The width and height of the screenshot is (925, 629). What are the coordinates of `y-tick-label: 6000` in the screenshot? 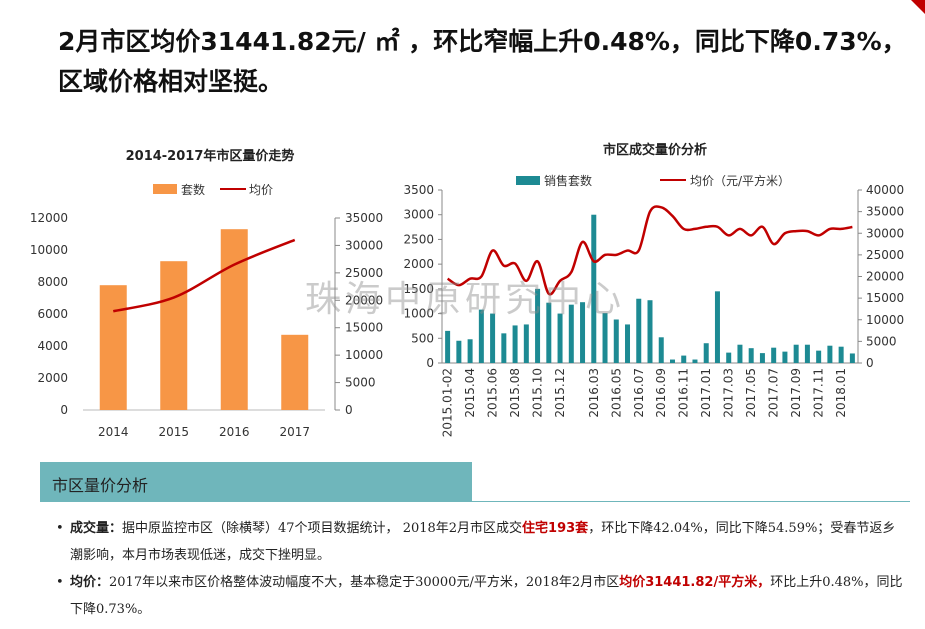 It's located at (52, 314).